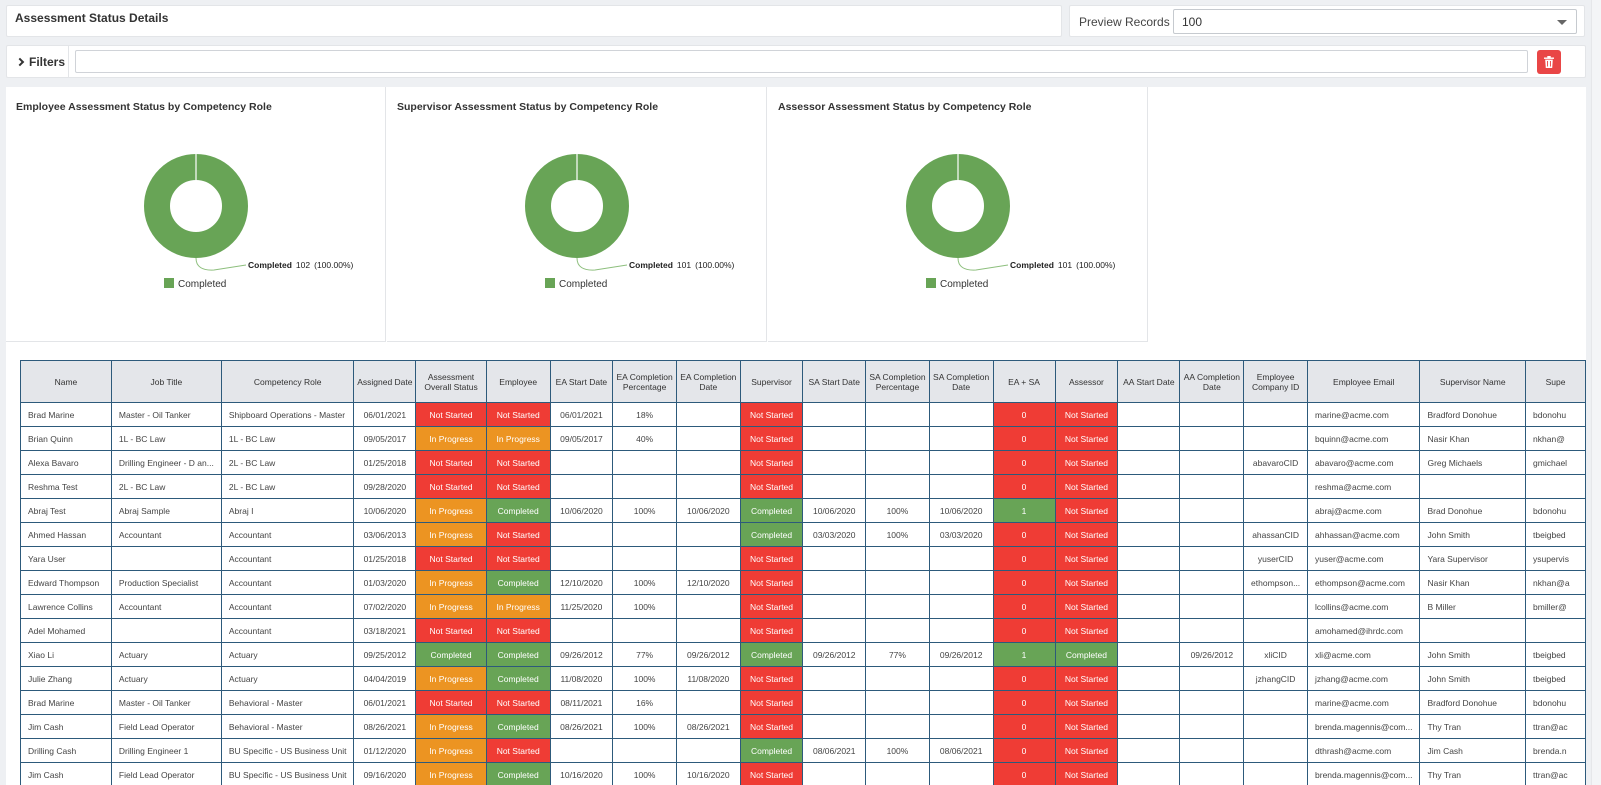  I want to click on table-cell: ysupervis, so click(1555, 558).